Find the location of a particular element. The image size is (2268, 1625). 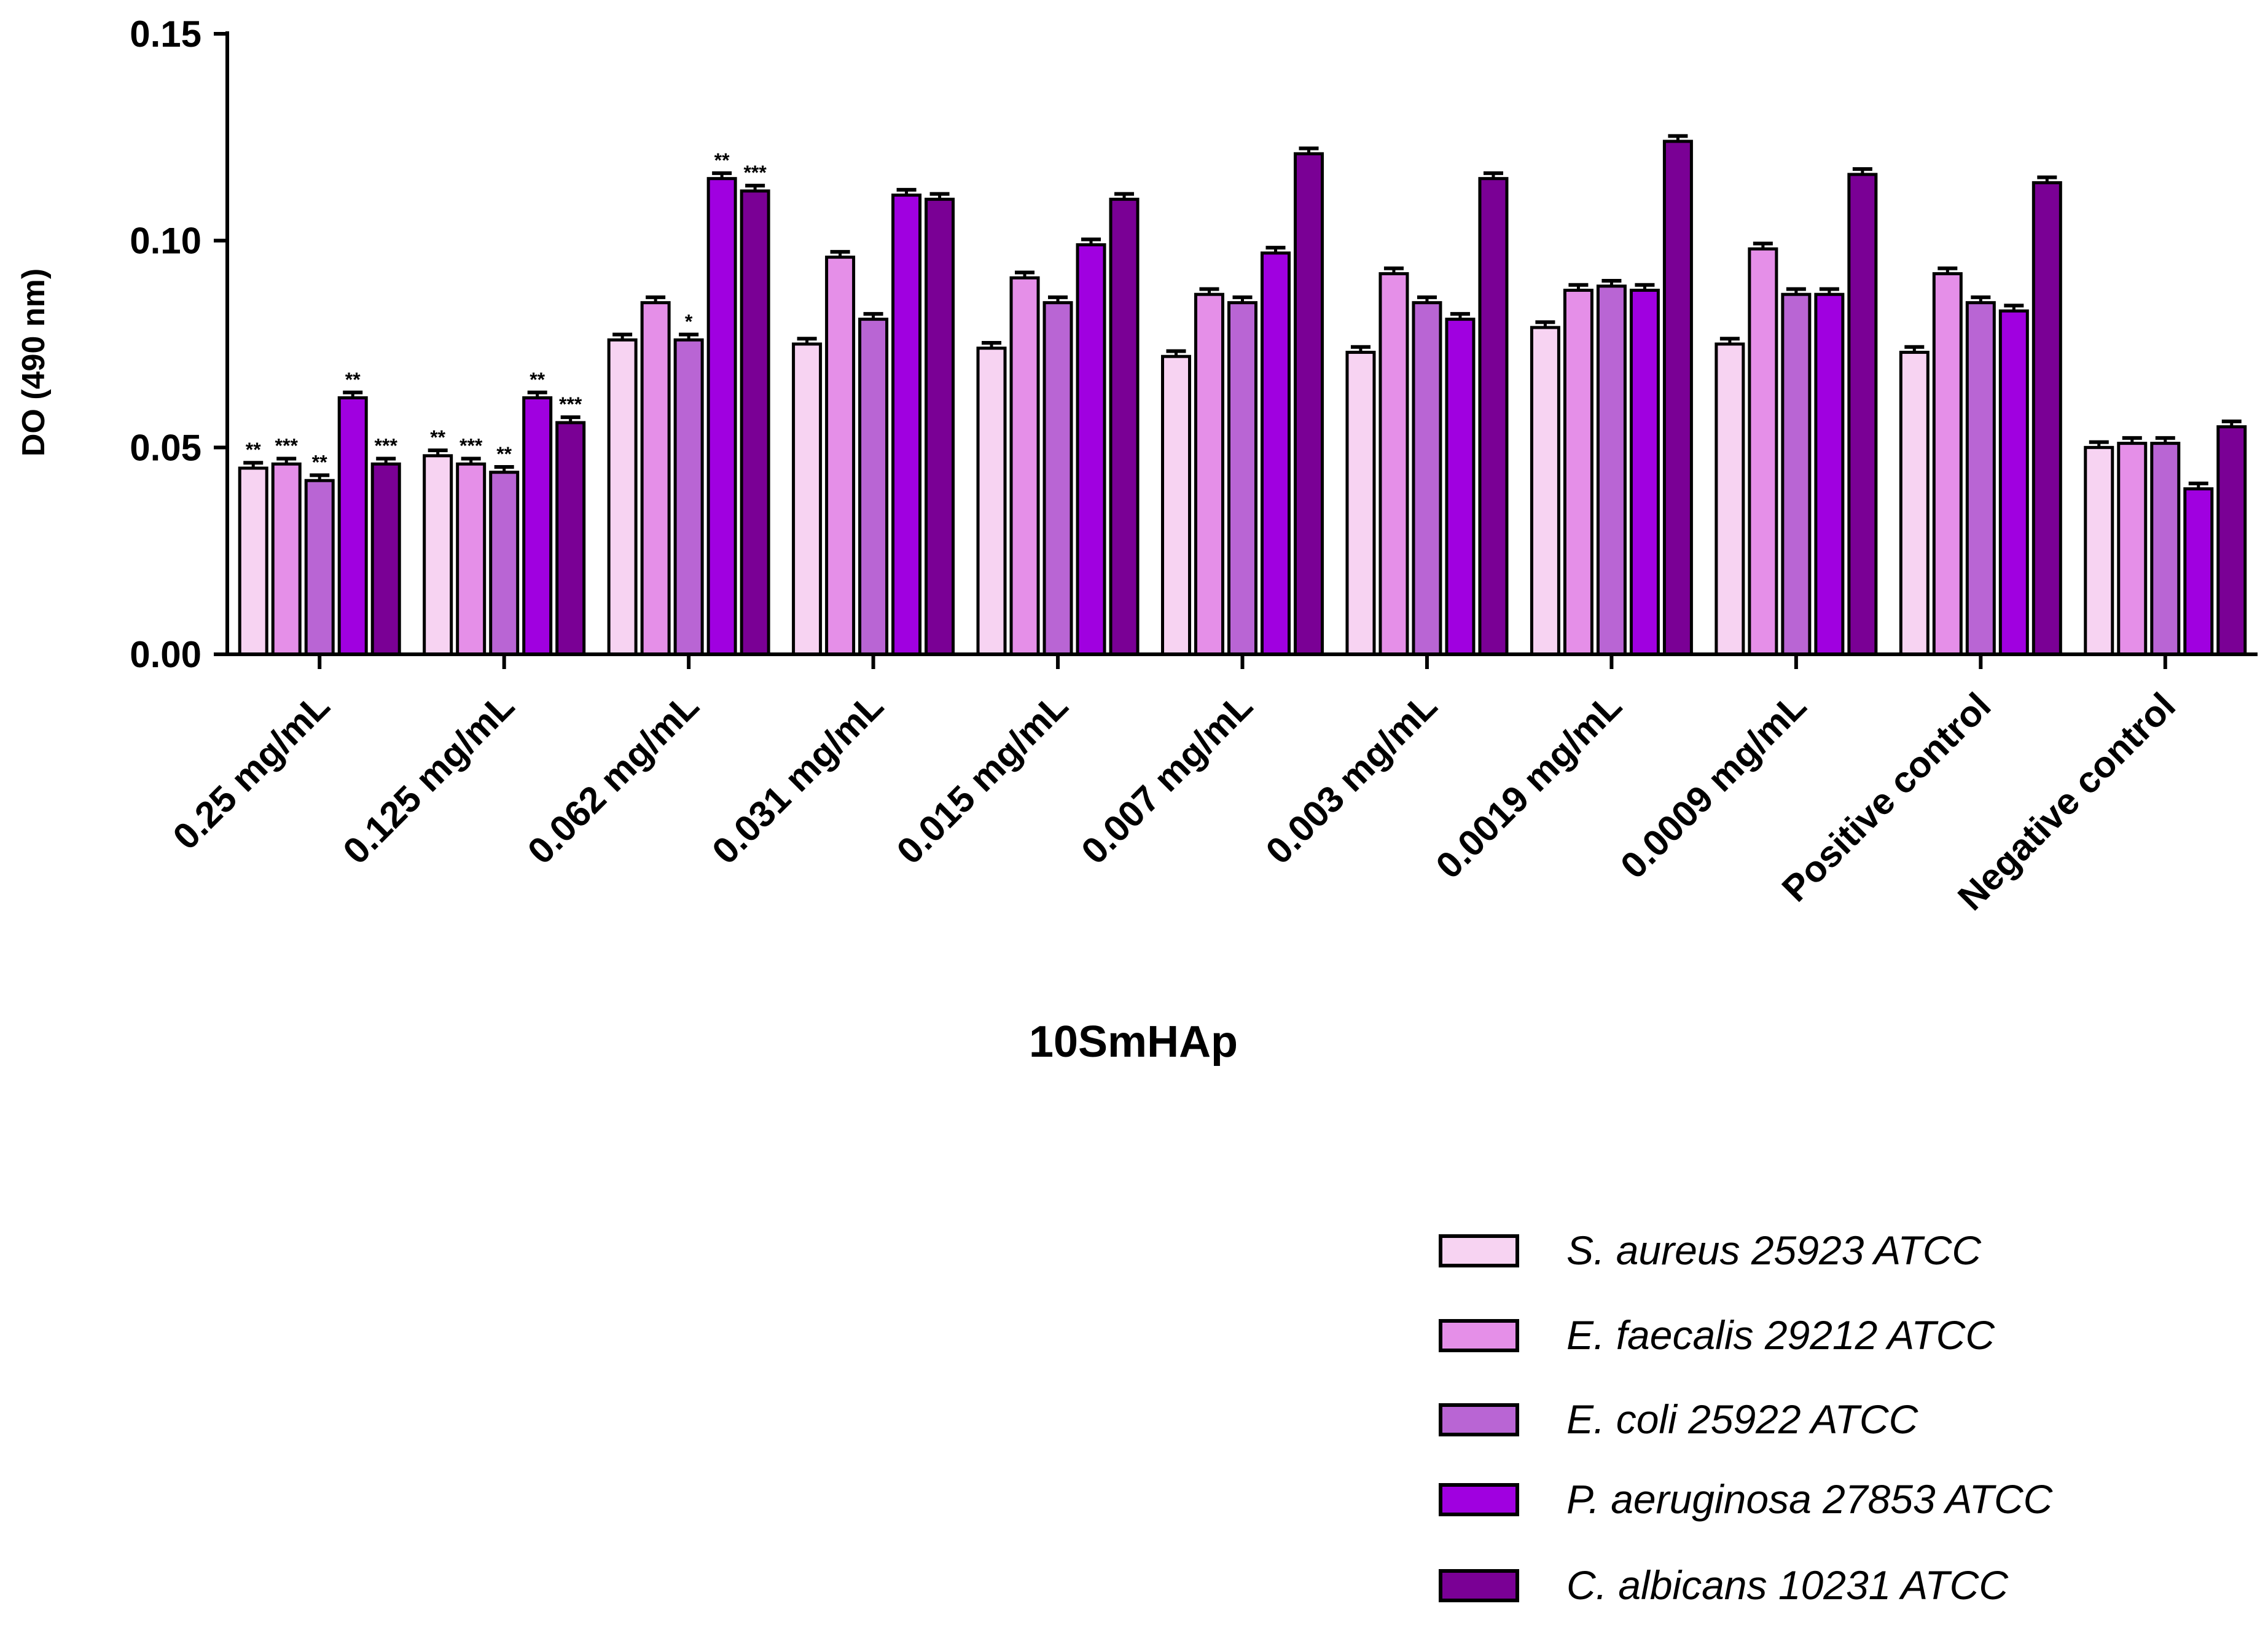

legend-label: C. albicans 10231 ATCC is located at coordinates (1787, 1585).